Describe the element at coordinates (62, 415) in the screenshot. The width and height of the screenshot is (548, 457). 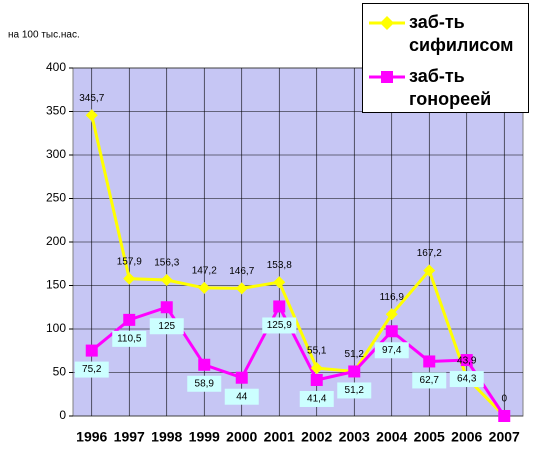
I see `y-tick-label: 0` at that location.